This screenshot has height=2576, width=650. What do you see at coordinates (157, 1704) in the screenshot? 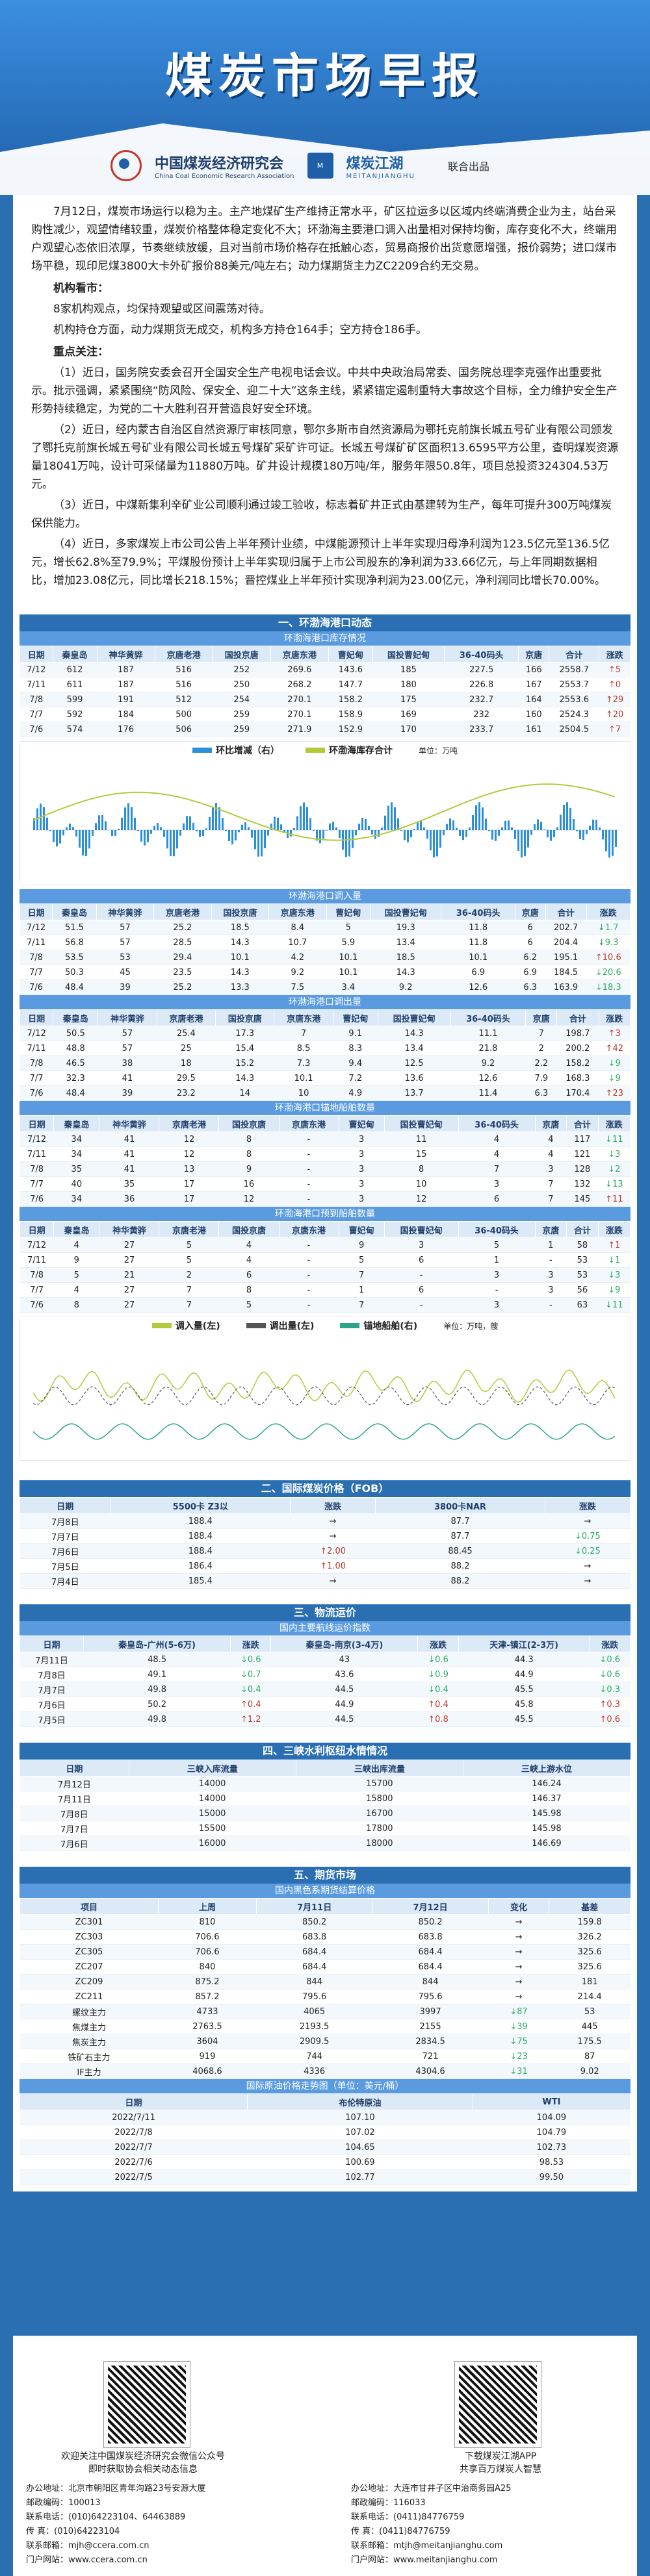
I see `table-cell: 50.2` at bounding box center [157, 1704].